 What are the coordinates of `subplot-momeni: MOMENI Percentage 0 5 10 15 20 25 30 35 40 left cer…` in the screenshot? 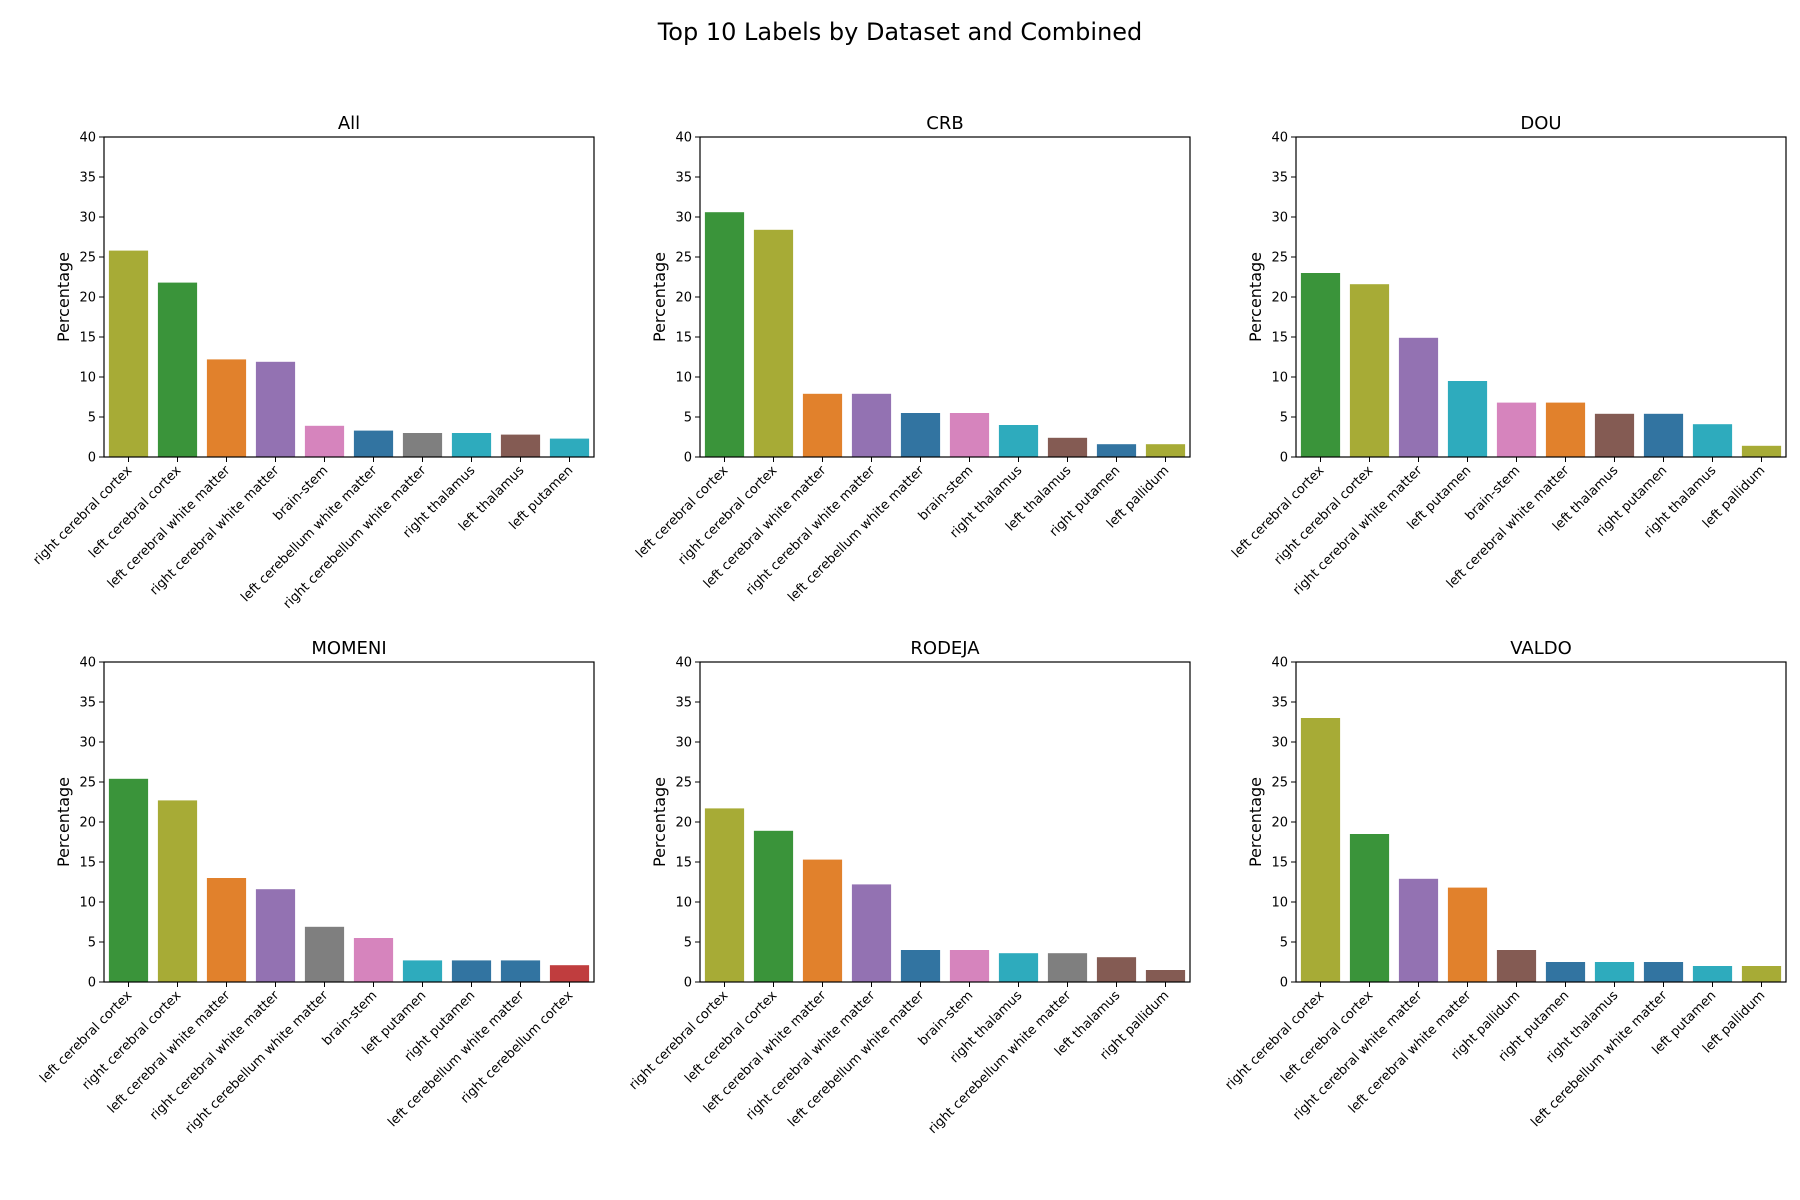 It's located at (316, 887).